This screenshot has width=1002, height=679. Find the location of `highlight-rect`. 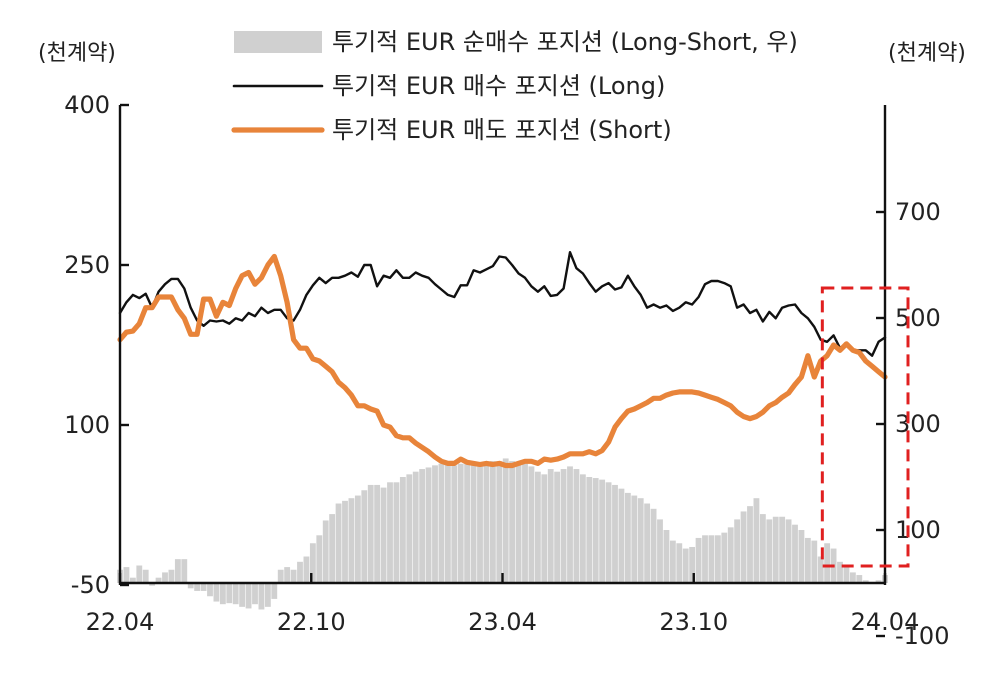

highlight-rect is located at coordinates (865, 427).